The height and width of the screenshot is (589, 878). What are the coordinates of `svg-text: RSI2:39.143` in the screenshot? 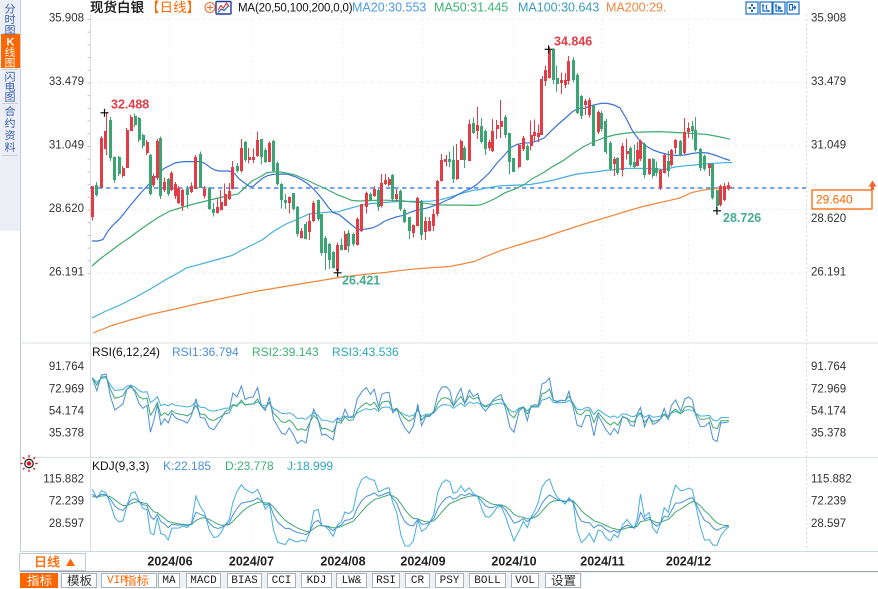 It's located at (285, 352).